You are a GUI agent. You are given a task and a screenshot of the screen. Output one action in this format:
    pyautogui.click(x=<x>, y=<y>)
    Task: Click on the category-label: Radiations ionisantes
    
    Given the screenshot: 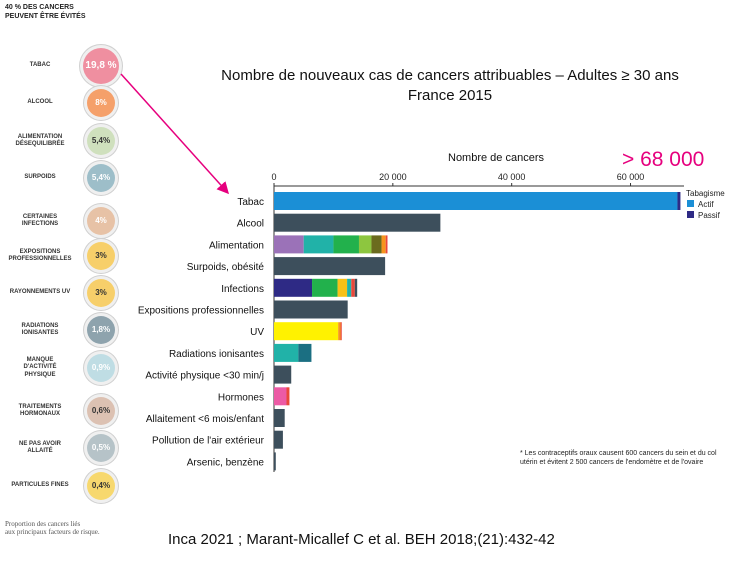 What is the action you would take?
    pyautogui.click(x=216, y=354)
    